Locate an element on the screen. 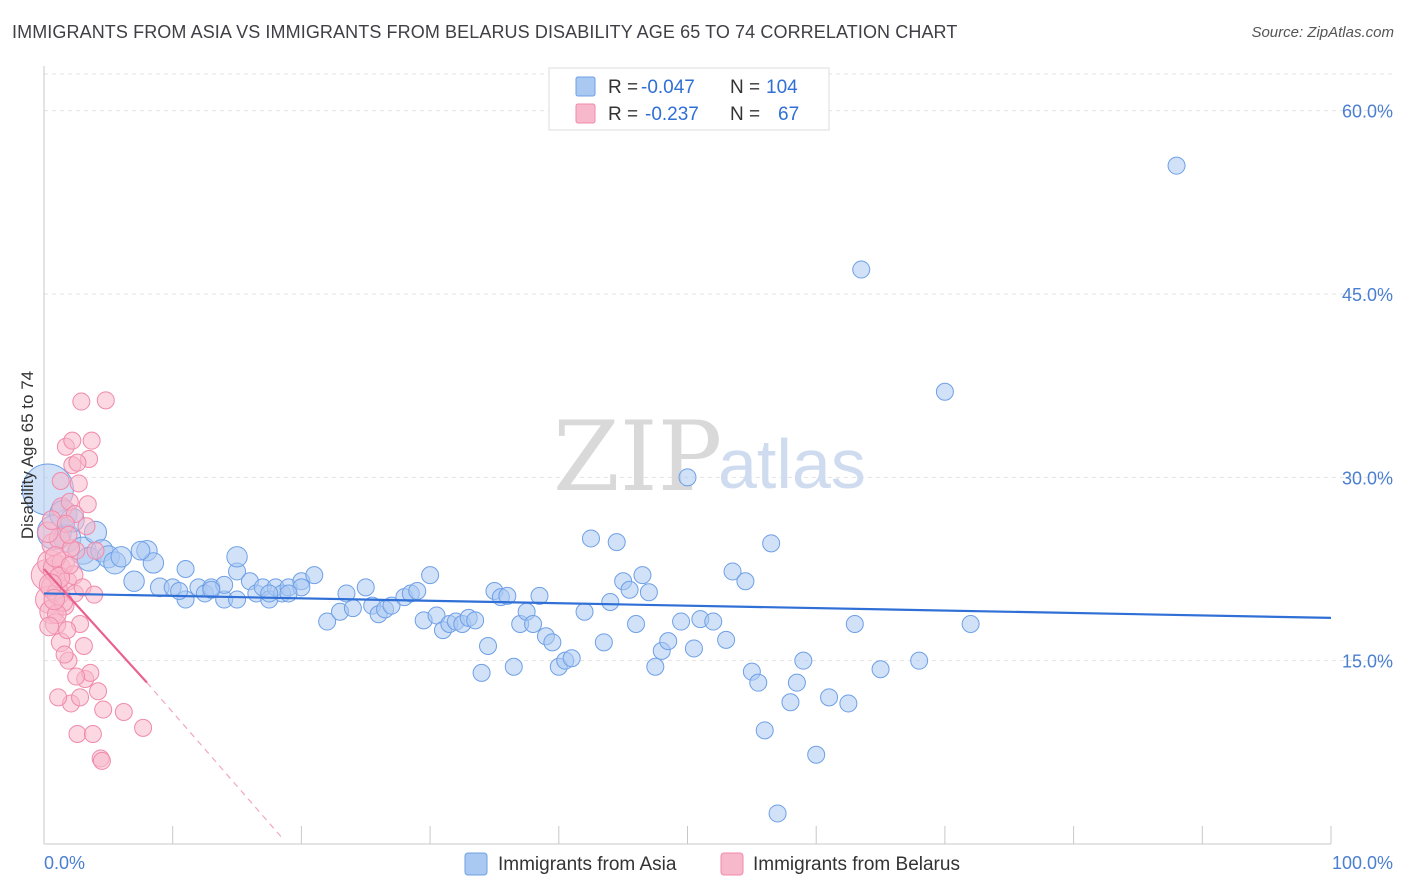 The height and width of the screenshot is (892, 1406). trend-line-belarus-extension is located at coordinates (214, 760).